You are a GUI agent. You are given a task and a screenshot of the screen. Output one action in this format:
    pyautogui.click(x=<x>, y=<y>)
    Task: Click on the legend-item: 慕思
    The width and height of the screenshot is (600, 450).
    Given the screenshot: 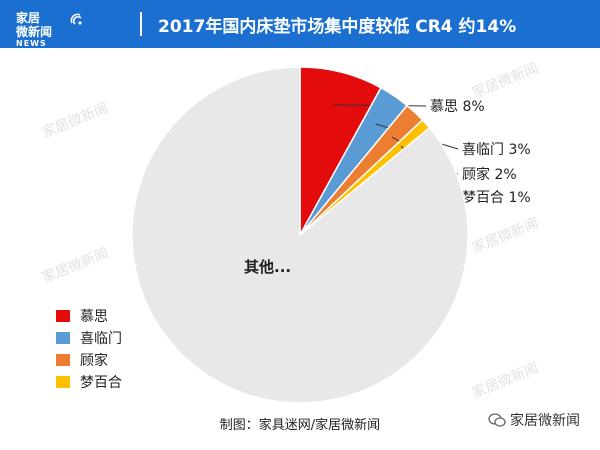 What is the action you would take?
    pyautogui.click(x=89, y=316)
    